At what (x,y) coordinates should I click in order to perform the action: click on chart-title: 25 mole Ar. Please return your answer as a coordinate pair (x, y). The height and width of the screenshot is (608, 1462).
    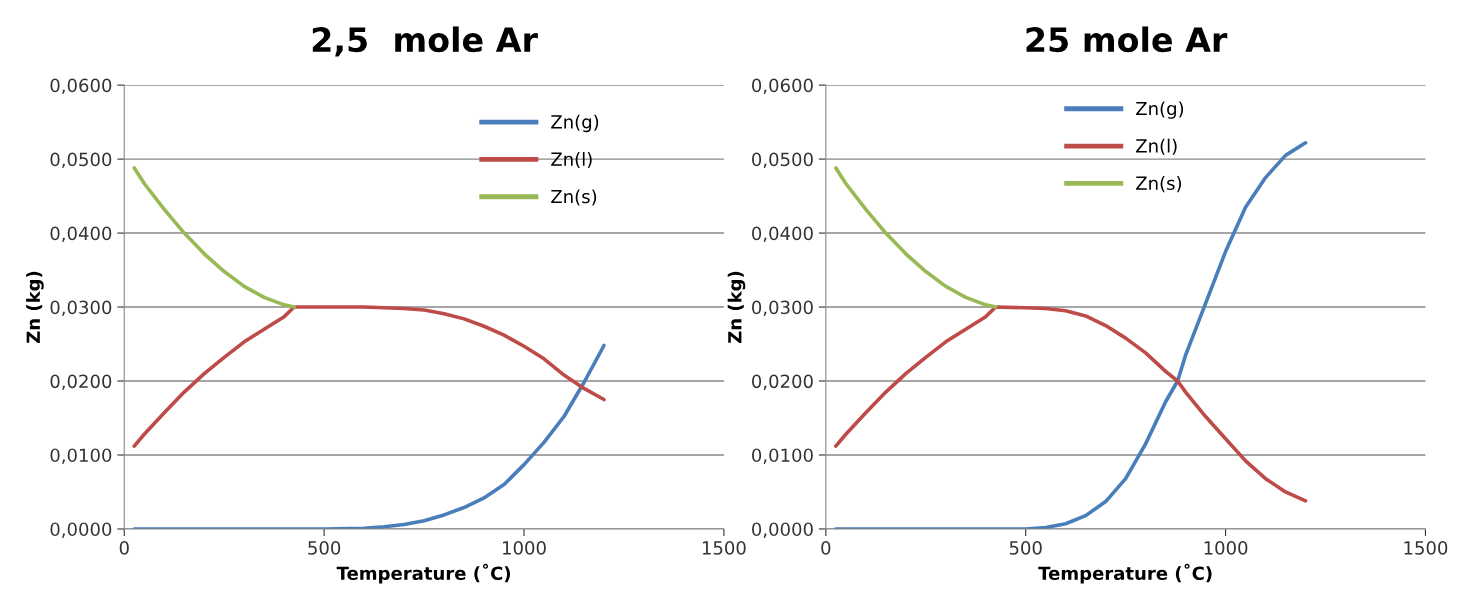
    Looking at the image, I should click on (1127, 39).